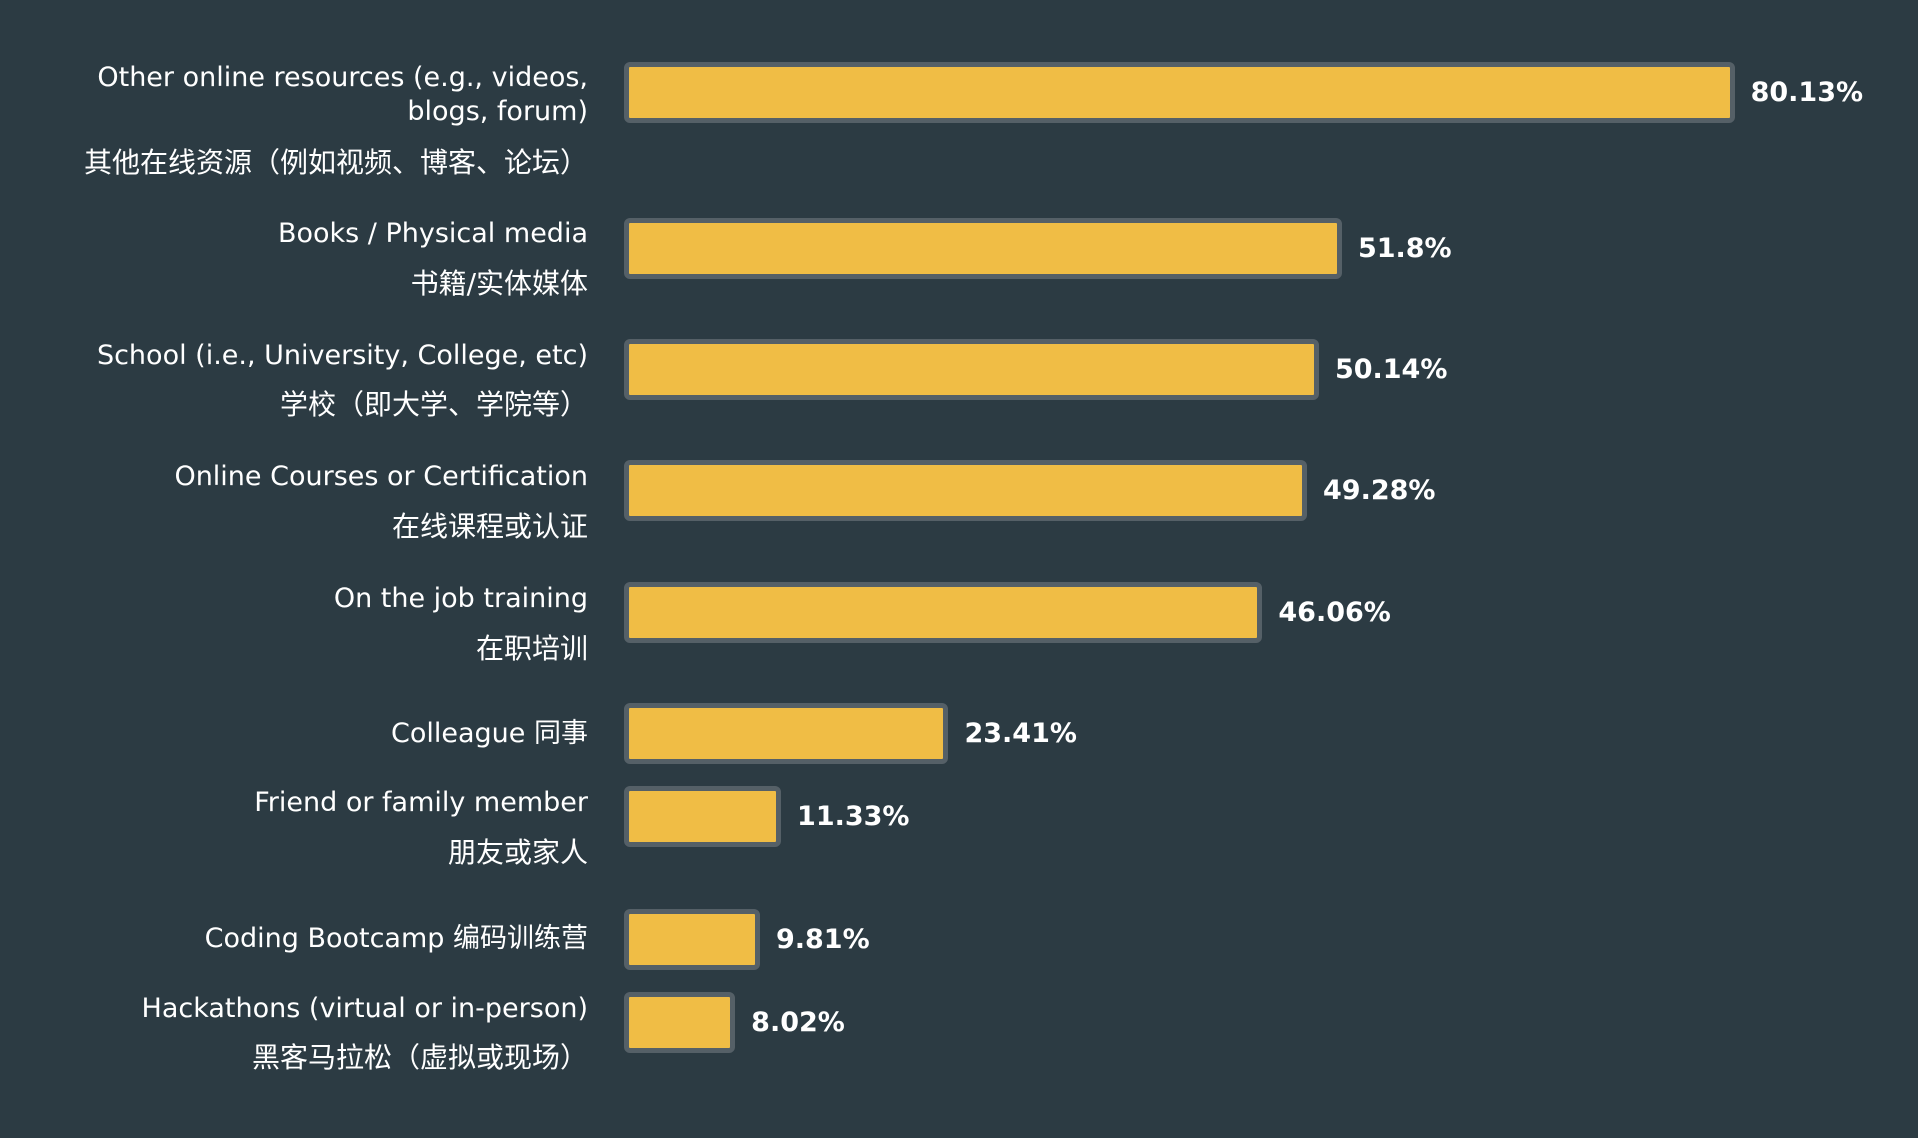  Describe the element at coordinates (531, 648) in the screenshot. I see `category-label-zh: 在职培训` at that location.